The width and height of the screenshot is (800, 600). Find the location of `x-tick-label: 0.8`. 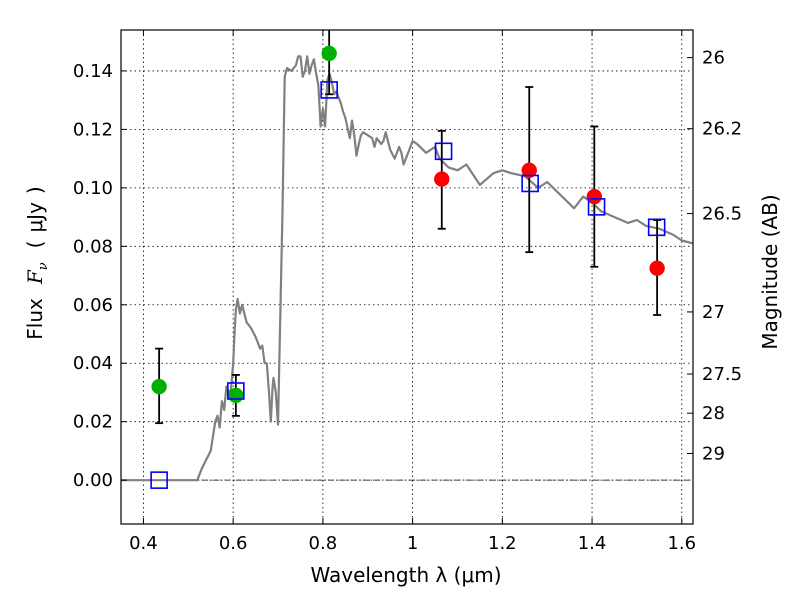

x-tick-label: 0.8 is located at coordinates (323, 543).